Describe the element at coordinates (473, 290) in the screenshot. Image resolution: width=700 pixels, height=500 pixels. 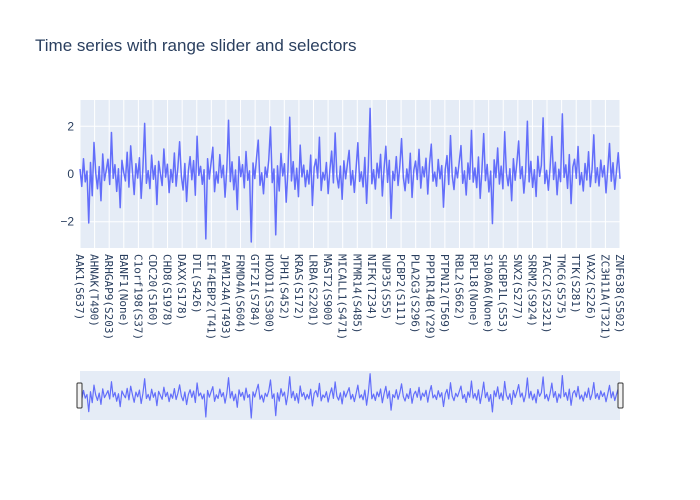
I see `x-tick-label: RPL18(None)` at that location.